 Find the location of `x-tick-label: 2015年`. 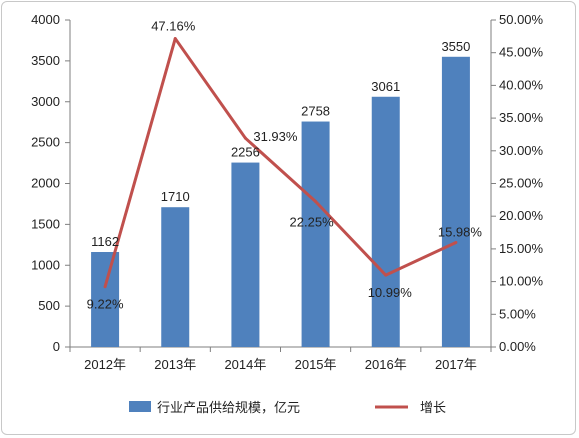

x-tick-label: 2015年 is located at coordinates (316, 364).